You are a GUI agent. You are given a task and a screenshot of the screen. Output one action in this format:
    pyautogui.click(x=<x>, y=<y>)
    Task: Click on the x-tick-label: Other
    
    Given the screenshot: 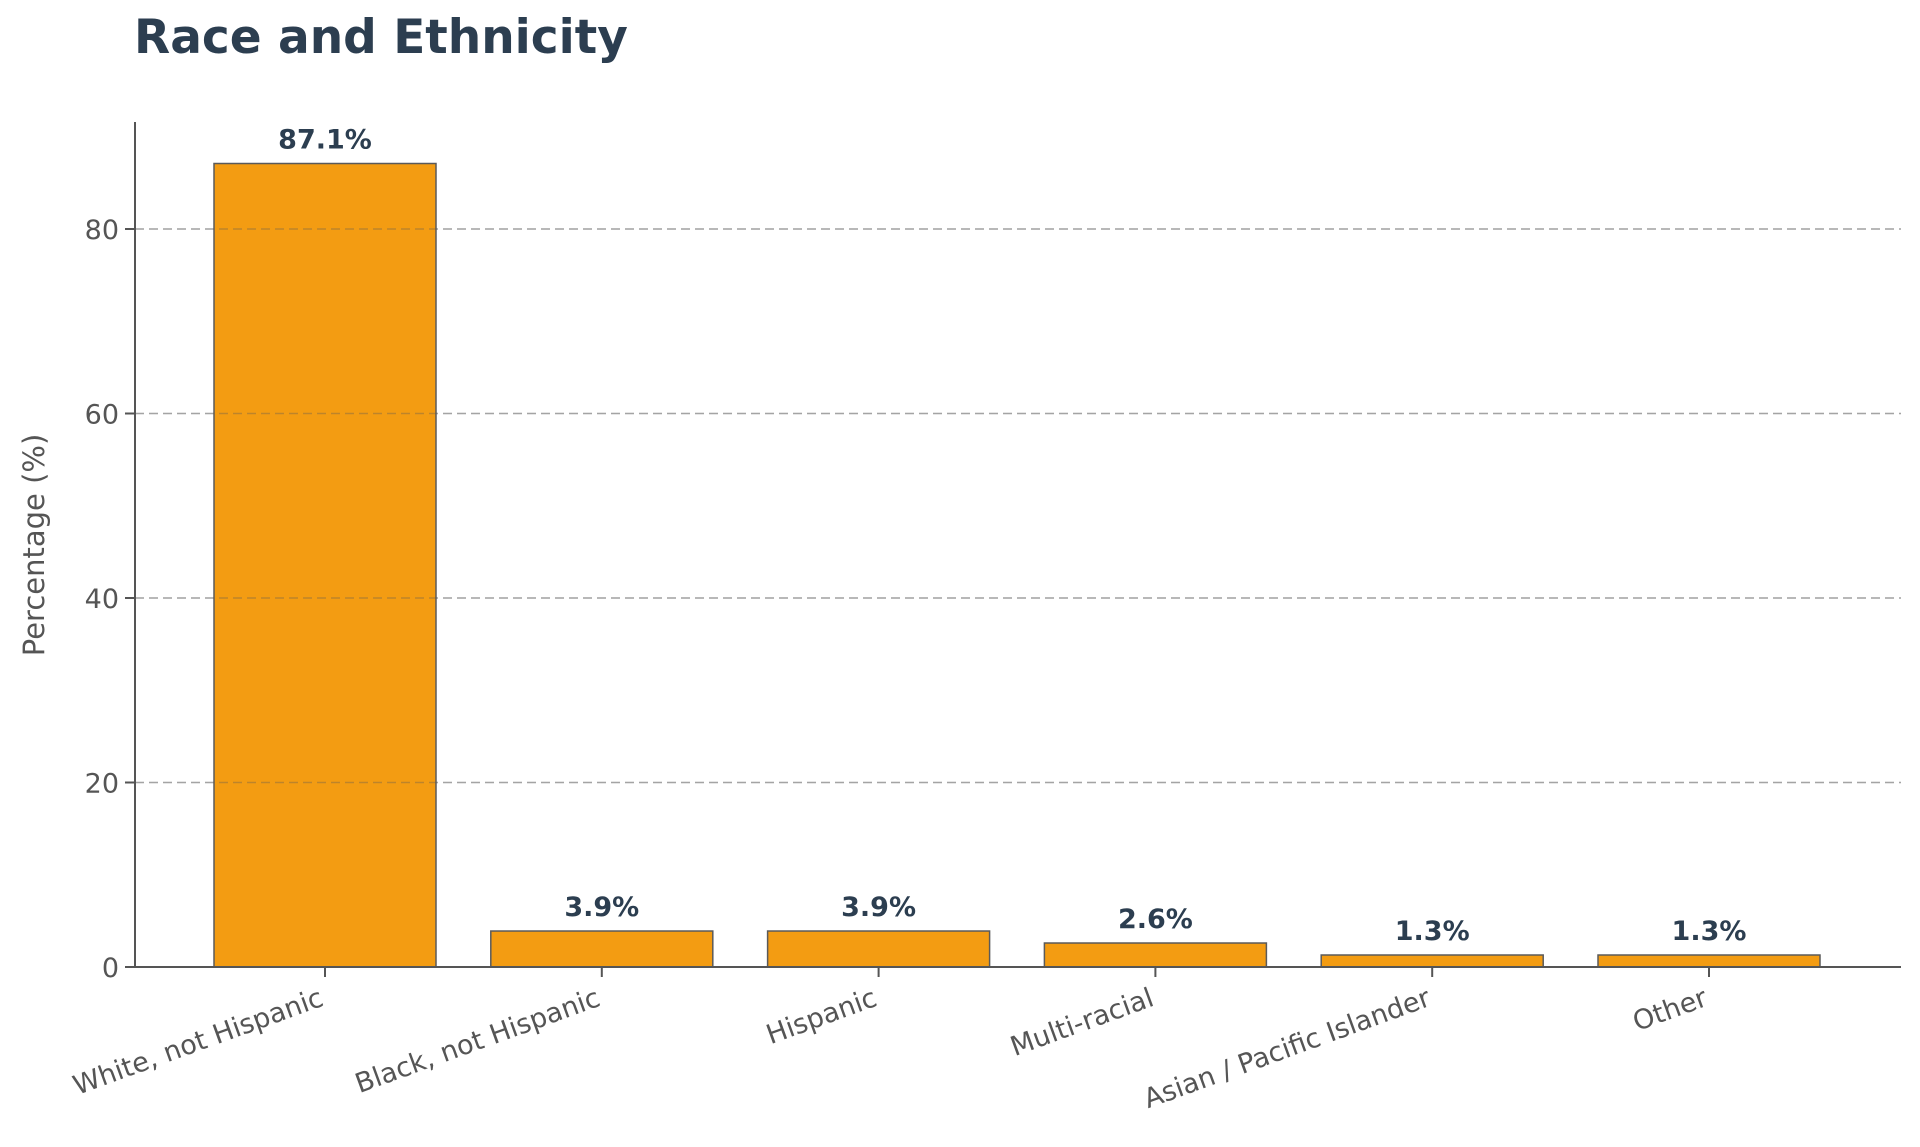 What is the action you would take?
    pyautogui.click(x=1670, y=1010)
    